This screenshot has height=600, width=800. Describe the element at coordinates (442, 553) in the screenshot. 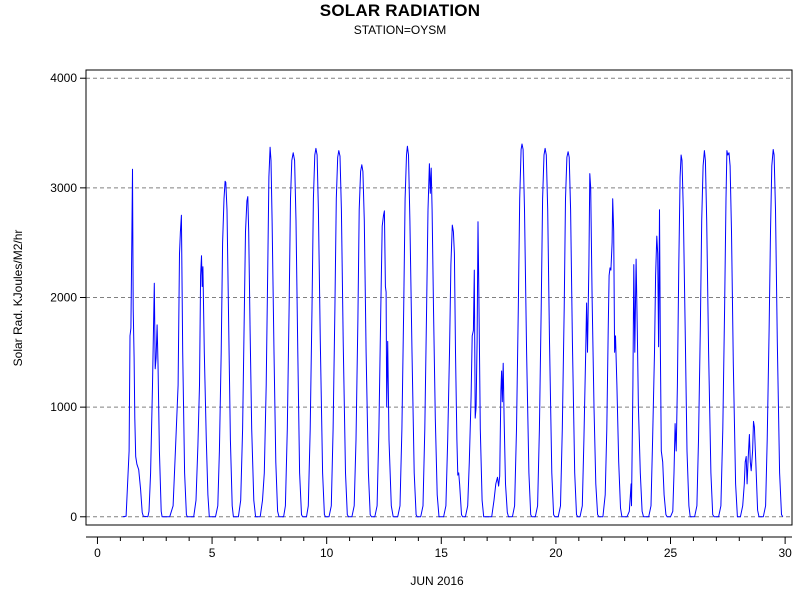

I see `x-tick-label: 15` at that location.